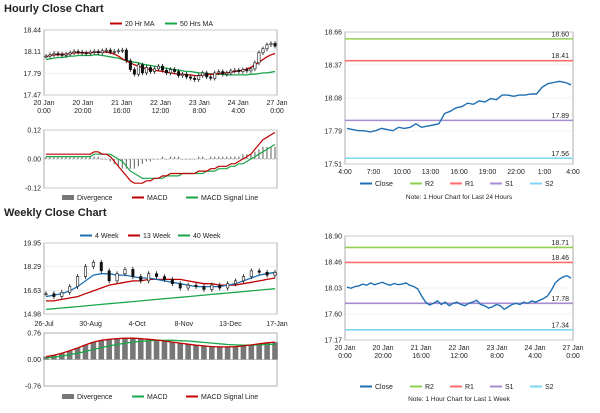 The height and width of the screenshot is (413, 600). I want to click on y-tick-label: 18.44, so click(32, 31).